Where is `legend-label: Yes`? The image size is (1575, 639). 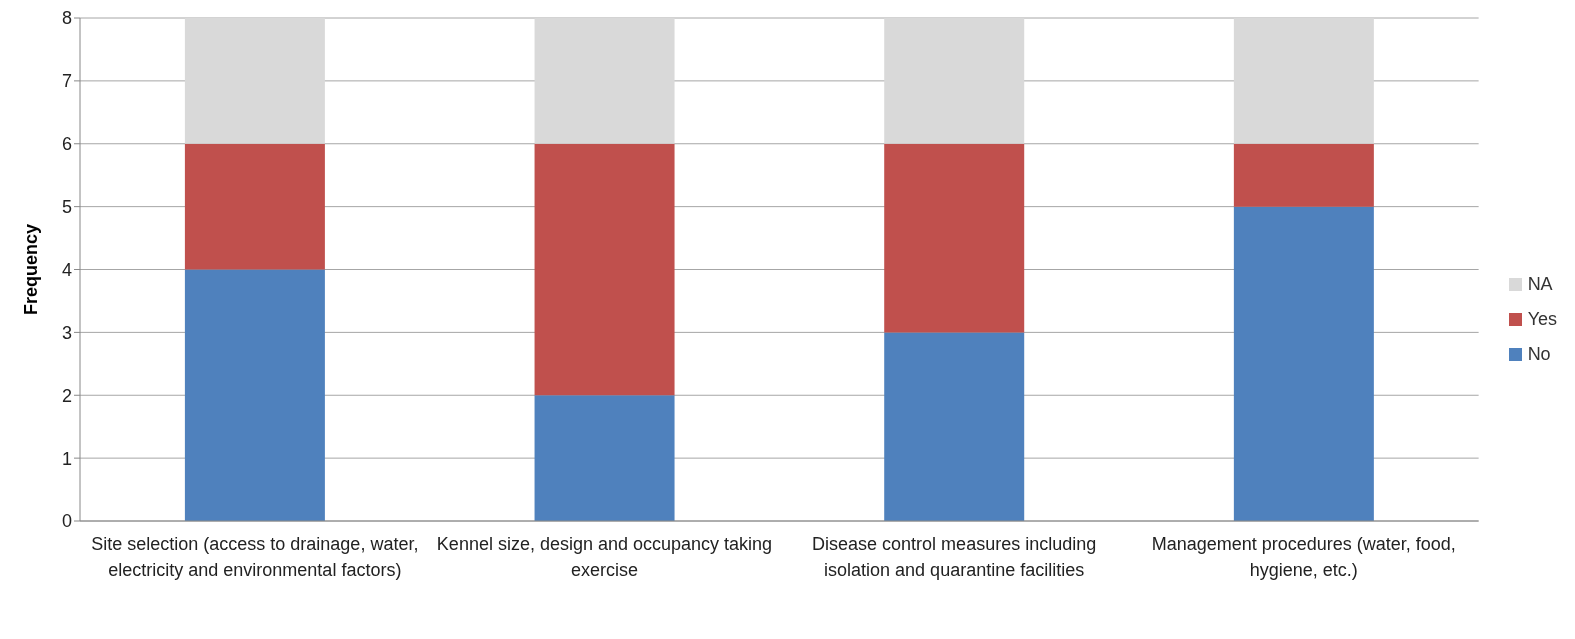 legend-label: Yes is located at coordinates (1542, 319).